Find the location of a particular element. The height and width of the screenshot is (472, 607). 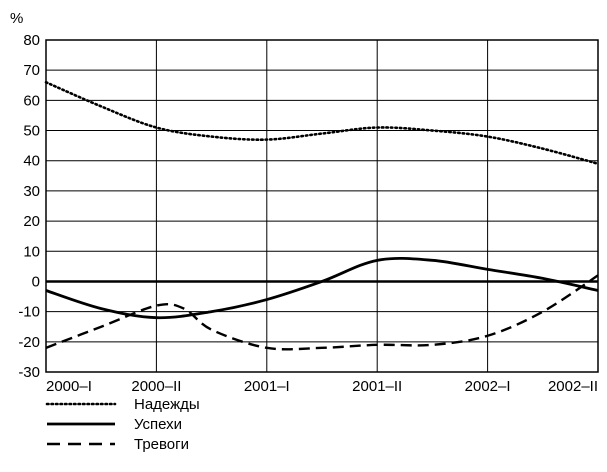

legend: Надежды Успехи Тревоги is located at coordinates (122, 424).